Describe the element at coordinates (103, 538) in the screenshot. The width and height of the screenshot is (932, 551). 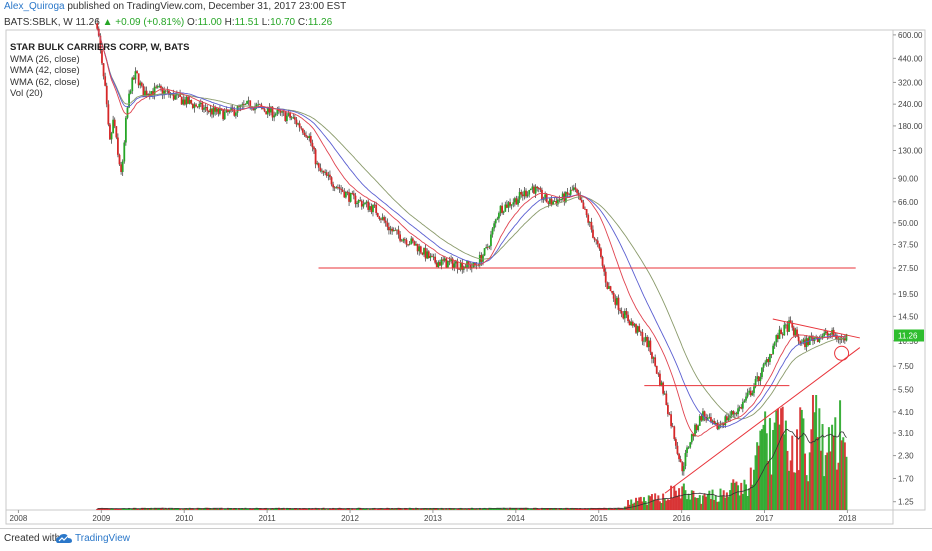
I see `tradingview-brand-label: TradingView` at that location.